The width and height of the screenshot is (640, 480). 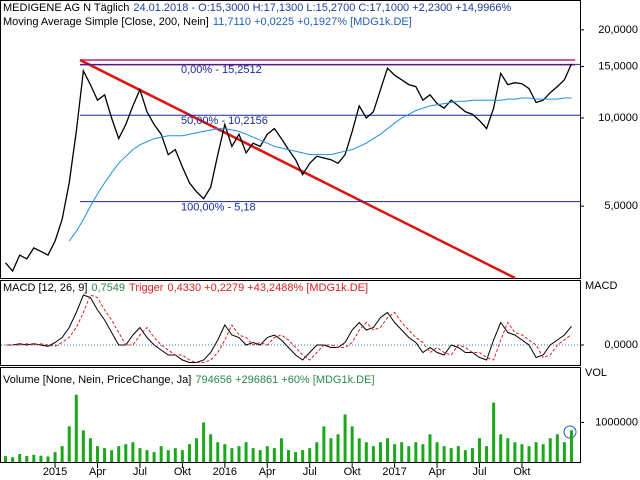 I want to click on x-tick-label: 2017, so click(x=394, y=472).